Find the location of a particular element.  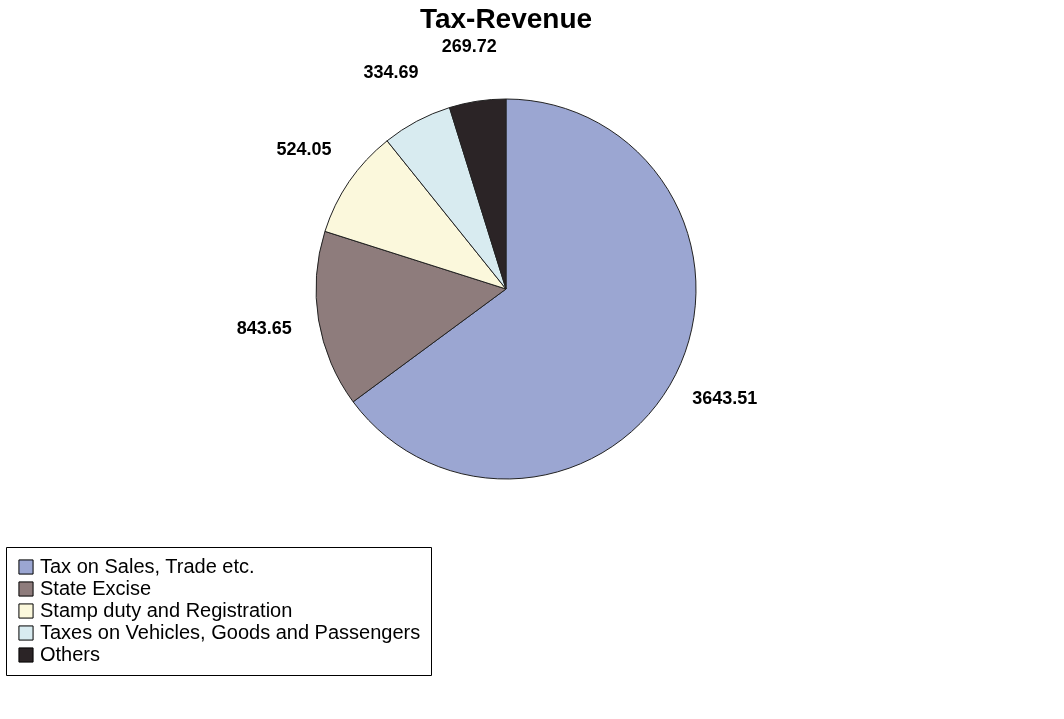

data-label: 334.69 is located at coordinates (391, 71).